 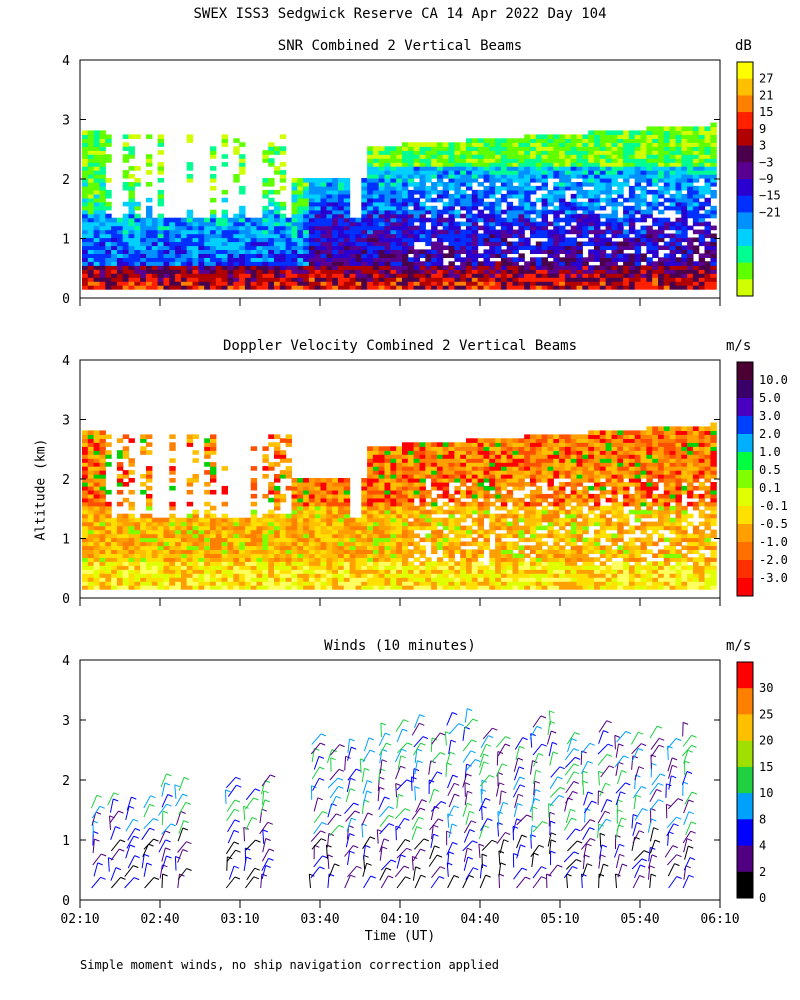 I want to click on colorbar-tick-label: 2, so click(x=762, y=872).